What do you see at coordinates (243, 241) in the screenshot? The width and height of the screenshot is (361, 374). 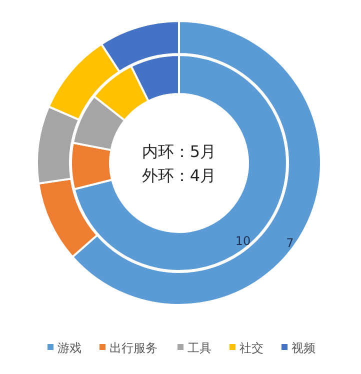 I see `text: 10` at bounding box center [243, 241].